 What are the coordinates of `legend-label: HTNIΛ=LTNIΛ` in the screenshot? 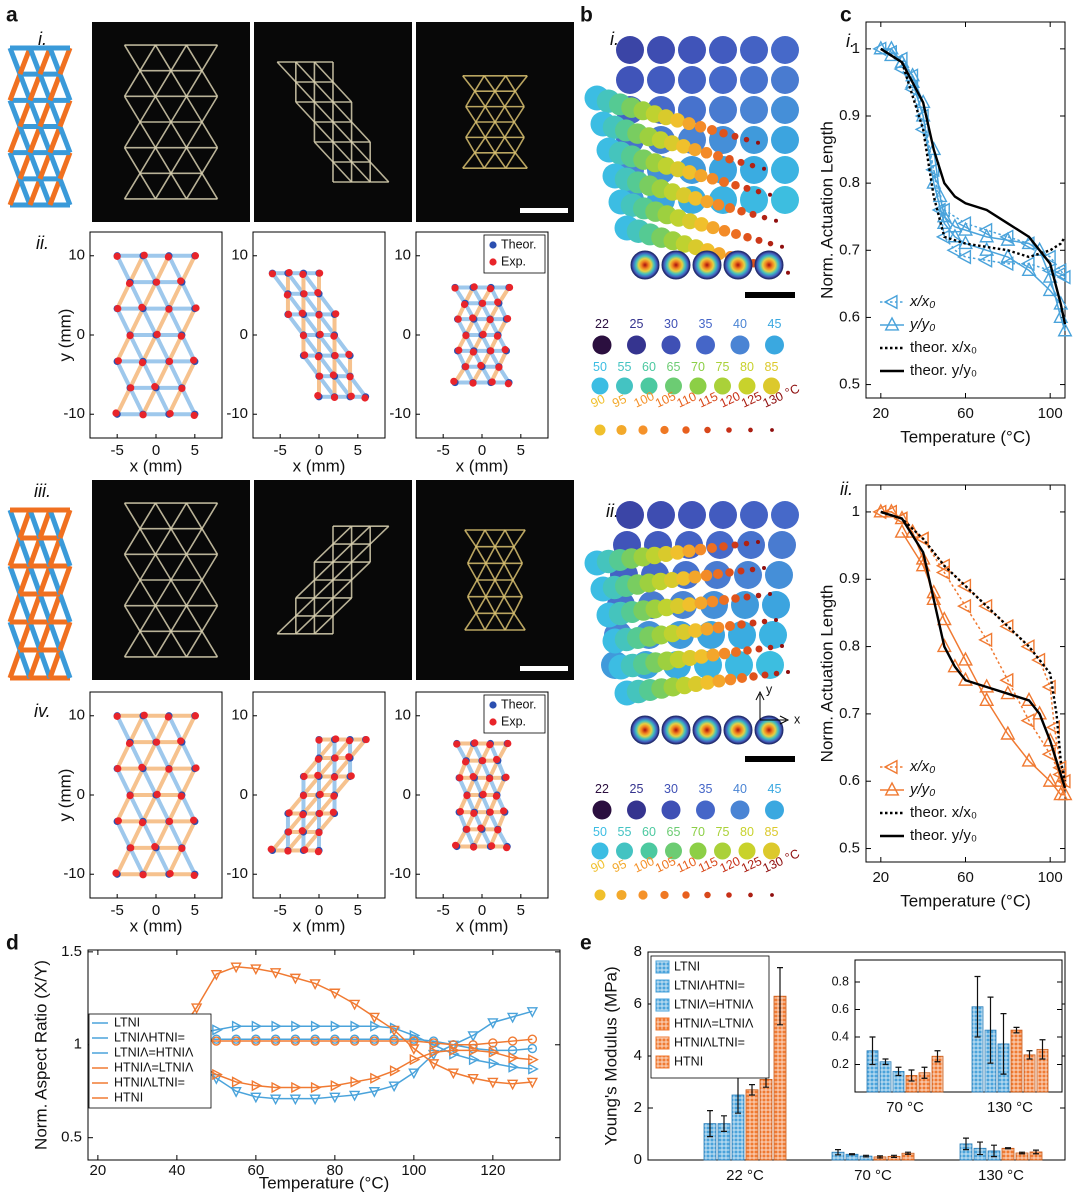 It's located at (714, 1023).